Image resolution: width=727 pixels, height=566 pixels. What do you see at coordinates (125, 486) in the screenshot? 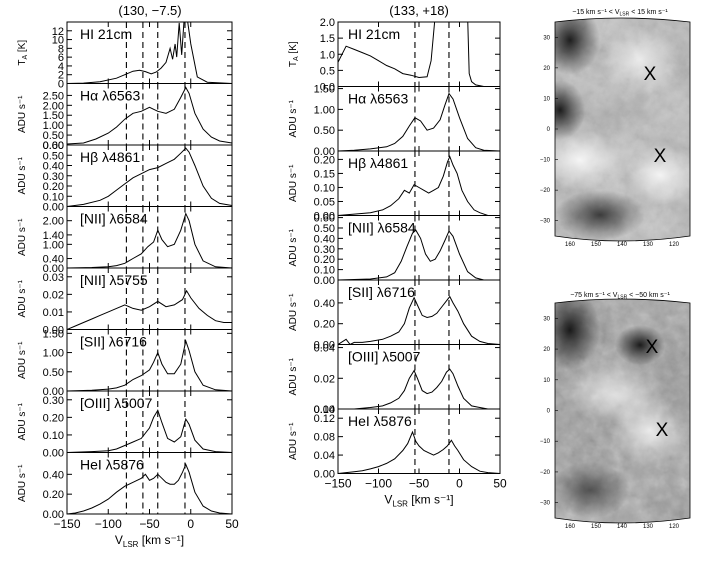
I see `spectrum-panel: 0.00 0.20 0.40 HeI λ5876 ADU s⁻¹` at bounding box center [125, 486].